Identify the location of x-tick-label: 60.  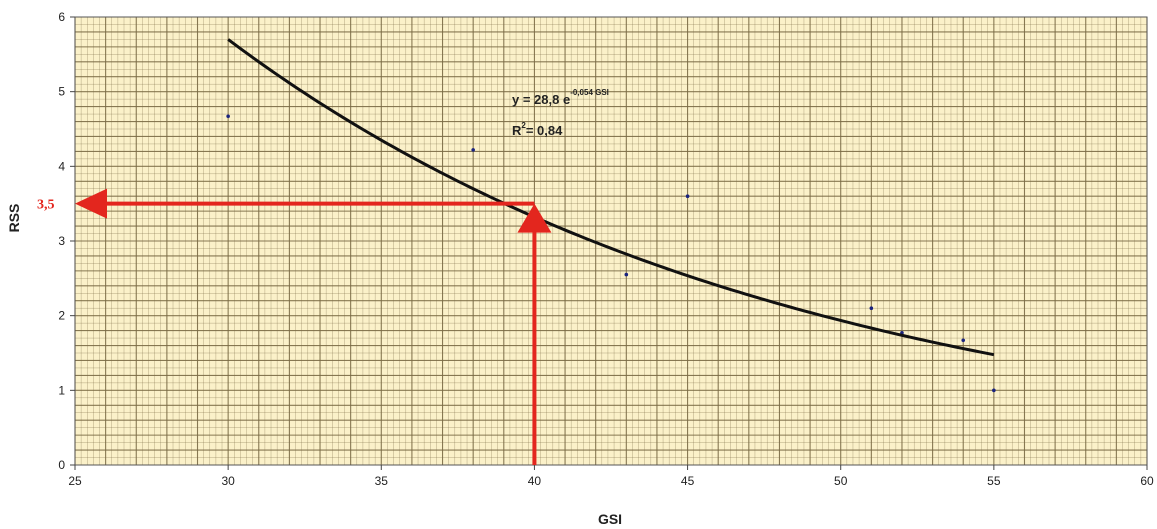
(1147, 481).